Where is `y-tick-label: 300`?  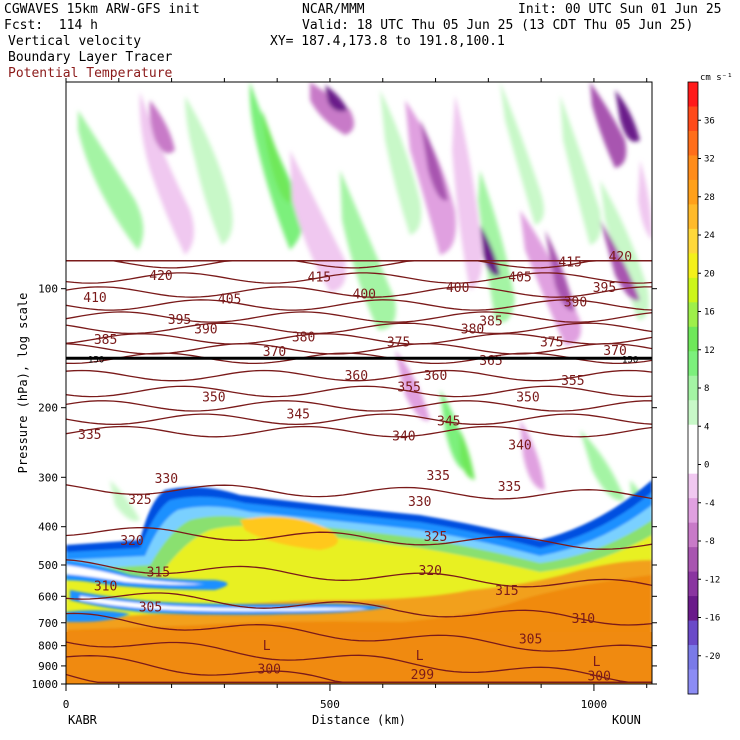
y-tick-label: 300 is located at coordinates (48, 477).